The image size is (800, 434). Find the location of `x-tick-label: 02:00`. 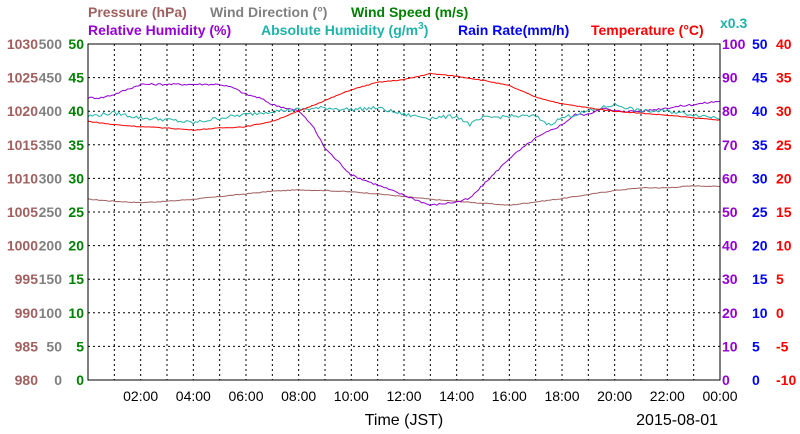

x-tick-label: 02:00 is located at coordinates (140, 396).